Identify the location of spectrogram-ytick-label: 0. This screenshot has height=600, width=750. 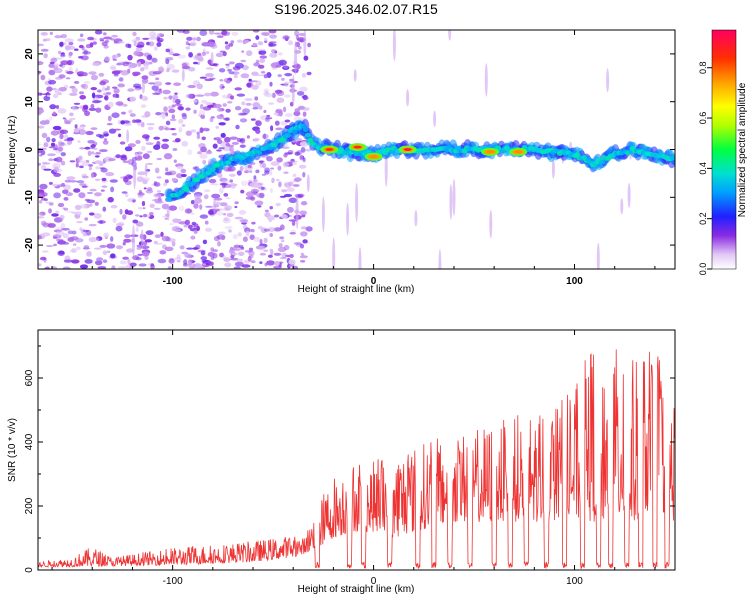
(29, 149).